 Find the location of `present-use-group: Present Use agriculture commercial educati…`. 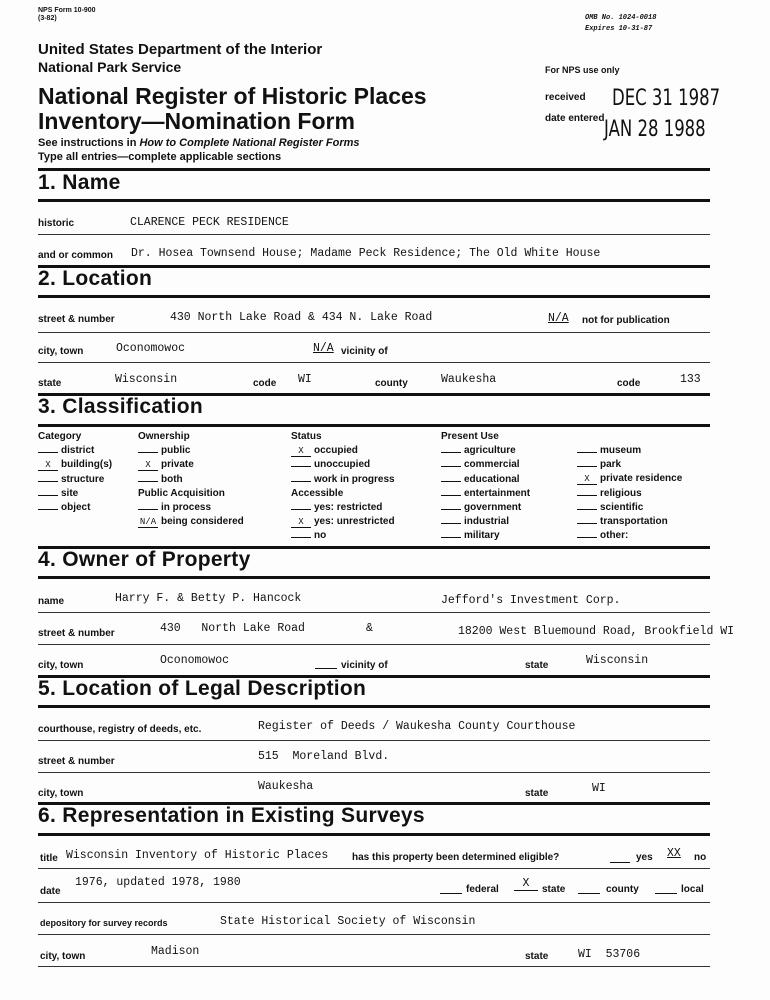

present-use-group: Present Use agriculture commercial educati… is located at coordinates (485, 487).